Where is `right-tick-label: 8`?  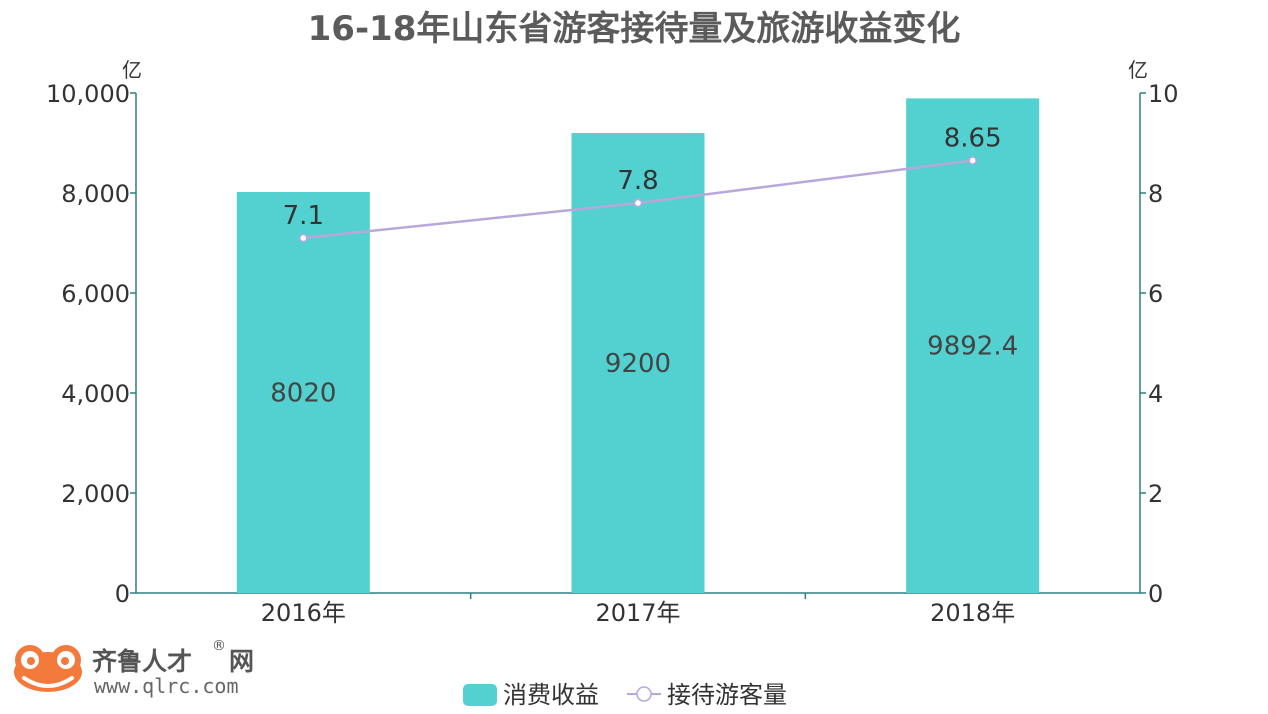 right-tick-label: 8 is located at coordinates (1155, 194).